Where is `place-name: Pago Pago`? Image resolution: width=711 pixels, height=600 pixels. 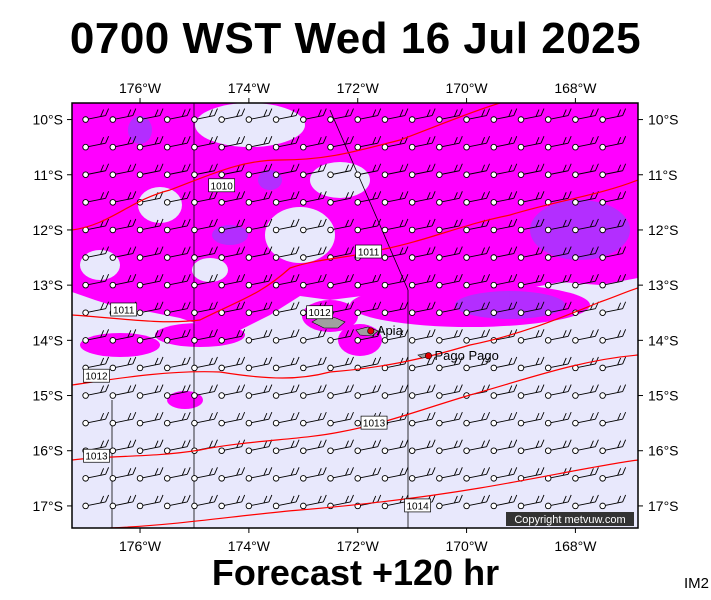 place-name: Pago Pago is located at coordinates (466, 355).